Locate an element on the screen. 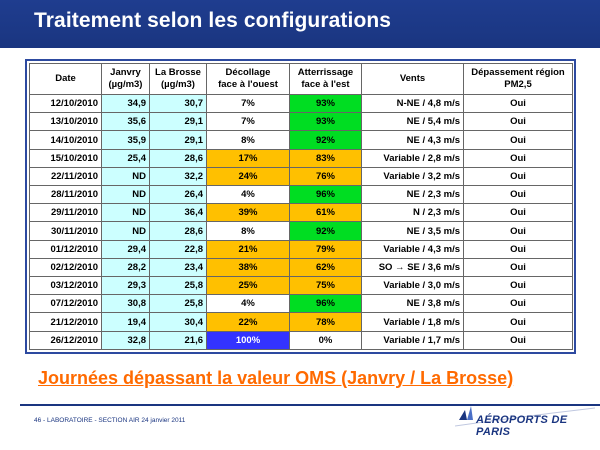 The image size is (600, 450). cell-decollage: 22% is located at coordinates (248, 322).